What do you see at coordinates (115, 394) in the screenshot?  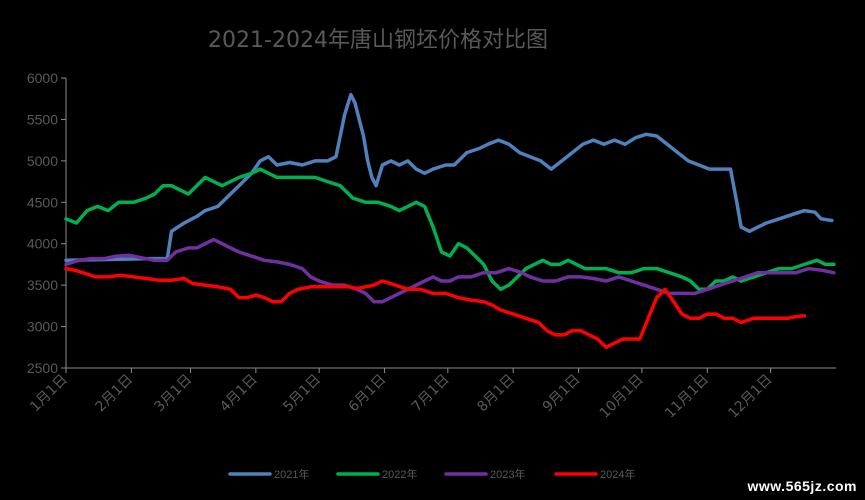 I see `x-tick-label: 2月1日` at bounding box center [115, 394].